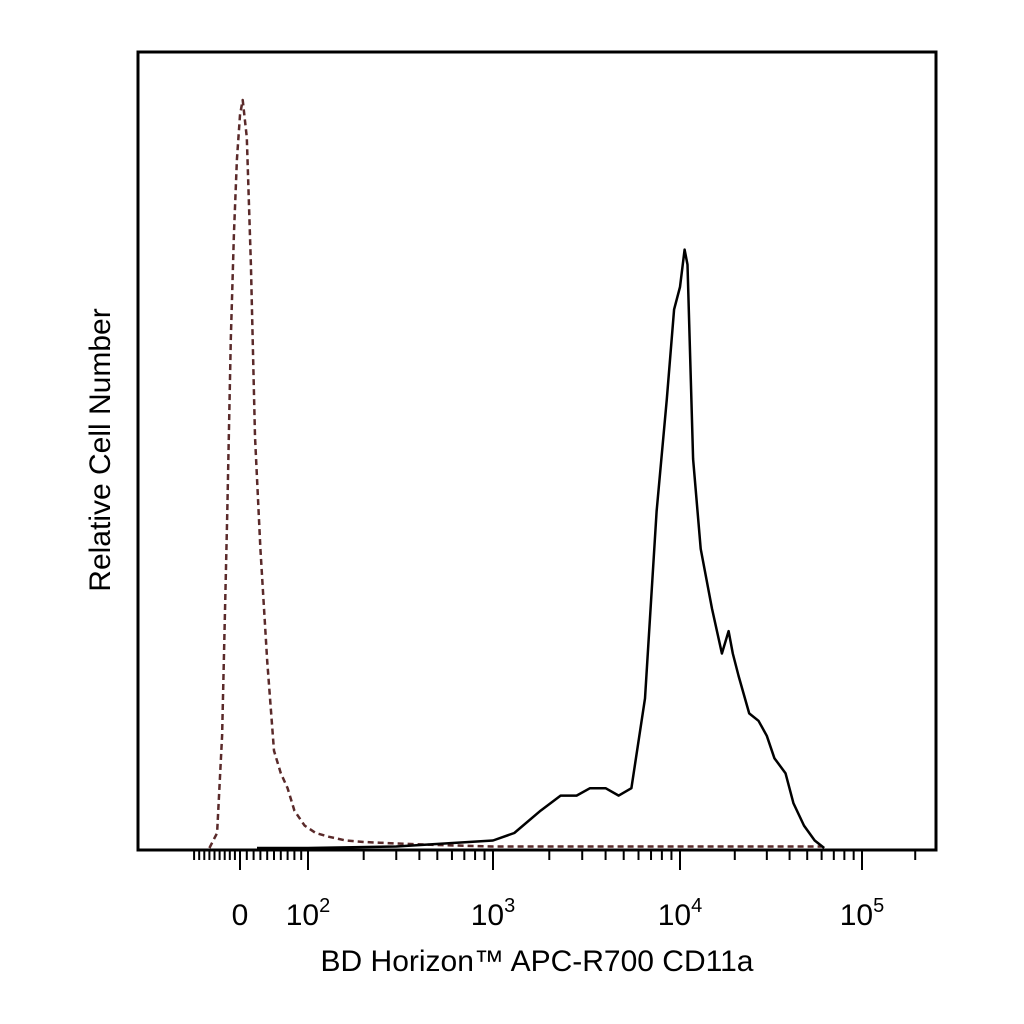  I want to click on x-axis-tick-labels: 0 10² 10³ 10⁴ 10⁵, so click(558, 913).